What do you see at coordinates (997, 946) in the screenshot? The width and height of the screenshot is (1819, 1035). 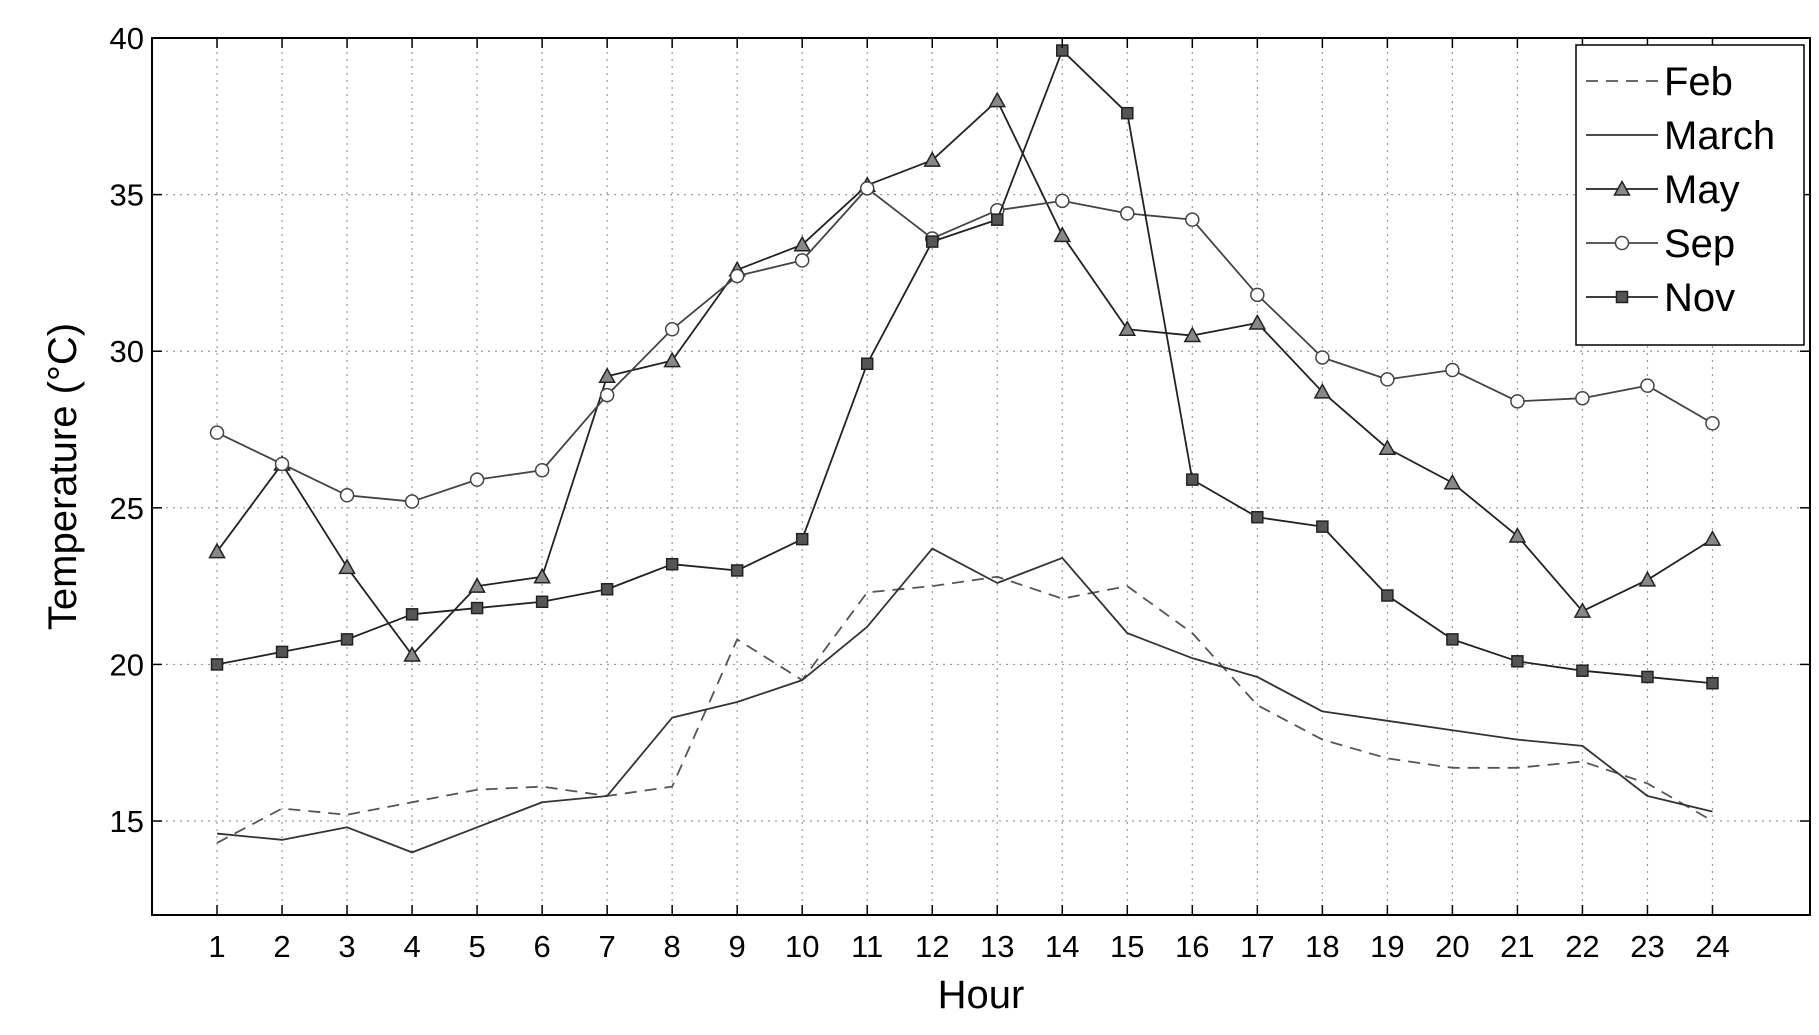 I see `x-tick-label: 13` at bounding box center [997, 946].